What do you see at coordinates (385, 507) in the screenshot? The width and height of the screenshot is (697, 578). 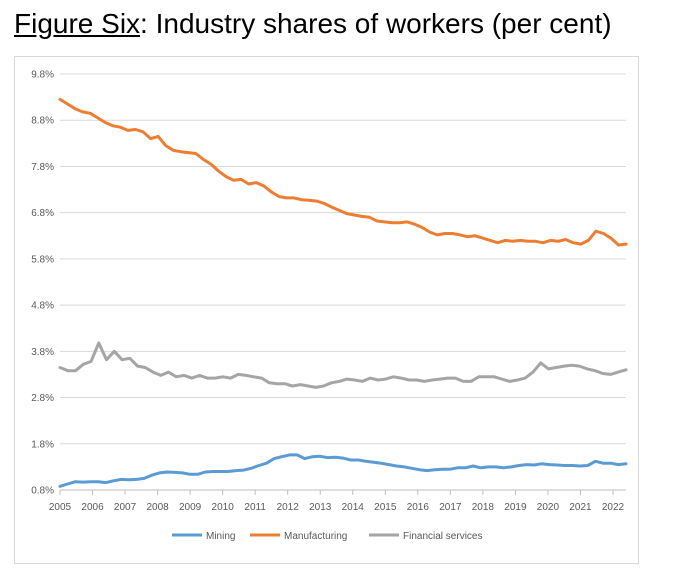 I see `x-tick-label: 2015` at bounding box center [385, 507].